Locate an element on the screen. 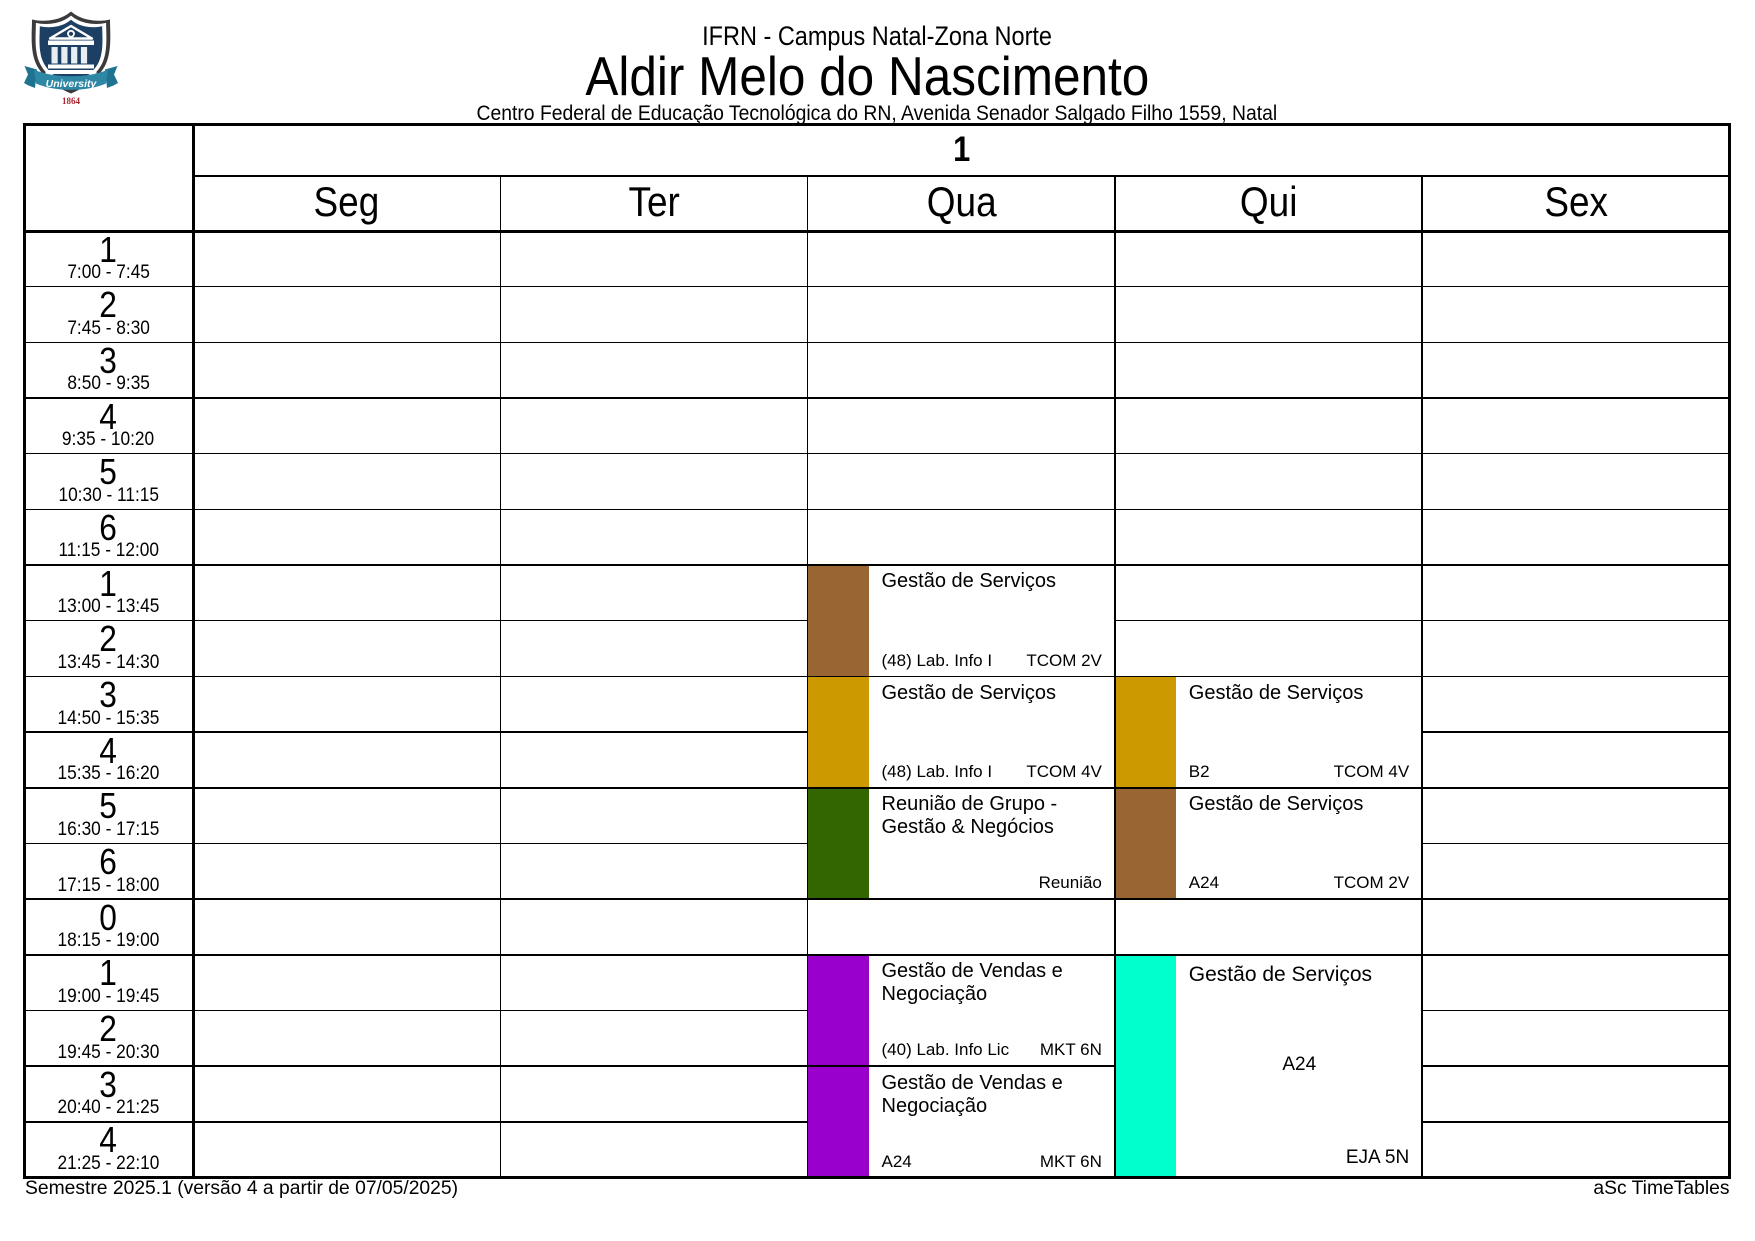  svg-text: 1864 is located at coordinates (71, 101).